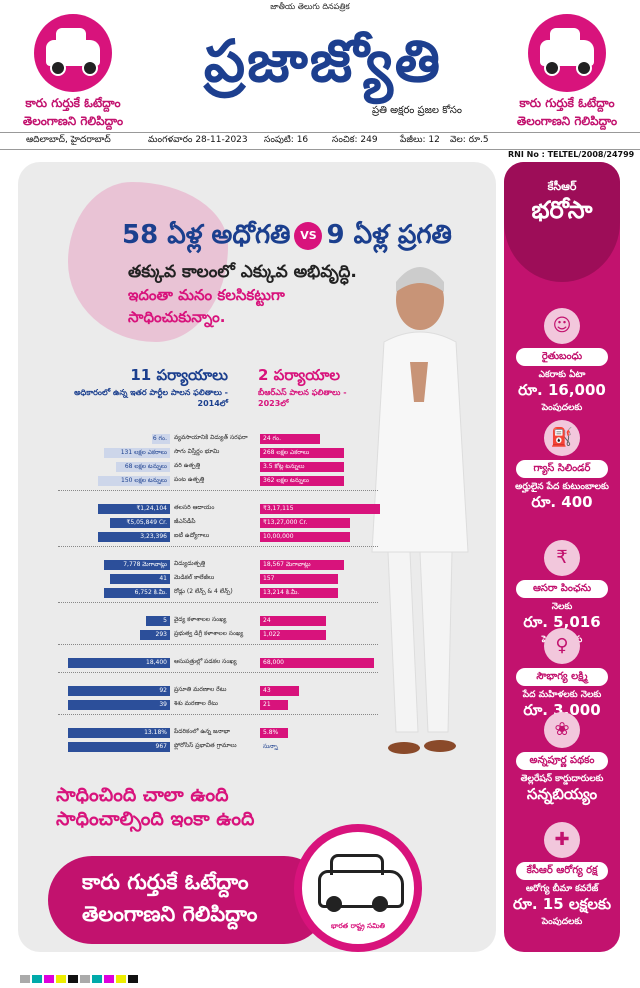 This screenshot has width=640, height=988. What do you see at coordinates (187, 465) in the screenshot?
I see `comparison-label: వరి ఉత్పత్తి` at bounding box center [187, 465].